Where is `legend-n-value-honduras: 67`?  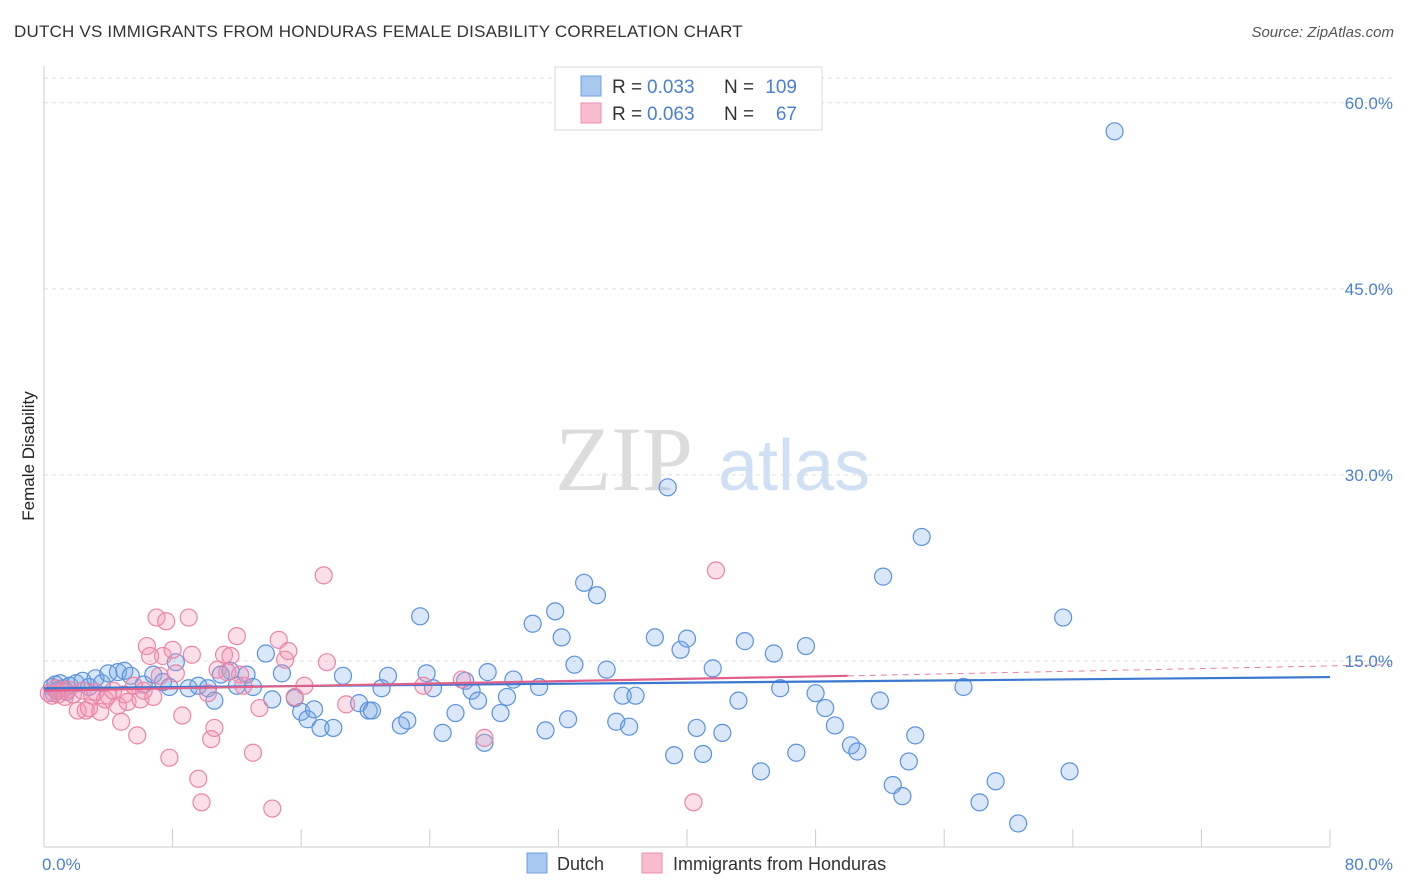
legend-n-value-honduras: 67 is located at coordinates (786, 114).